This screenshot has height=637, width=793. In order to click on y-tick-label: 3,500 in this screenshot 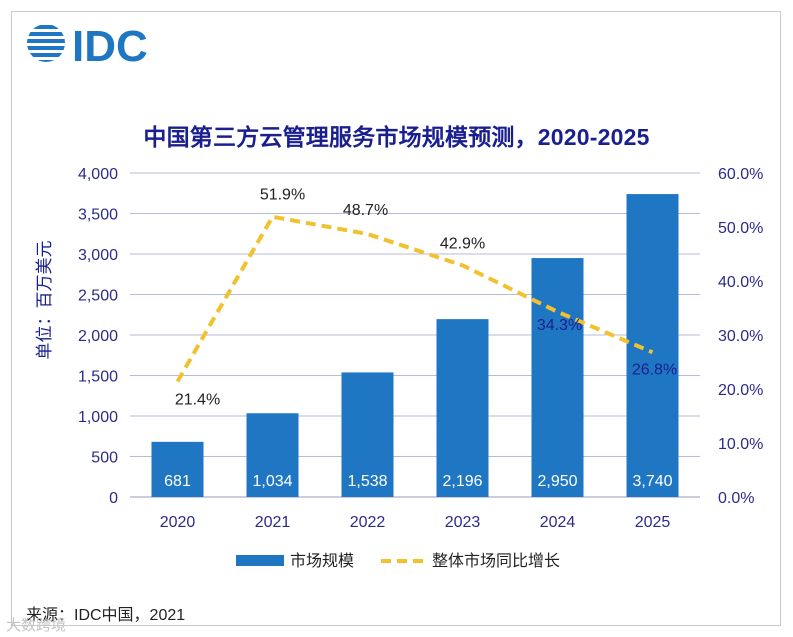, I will do `click(98, 215)`.